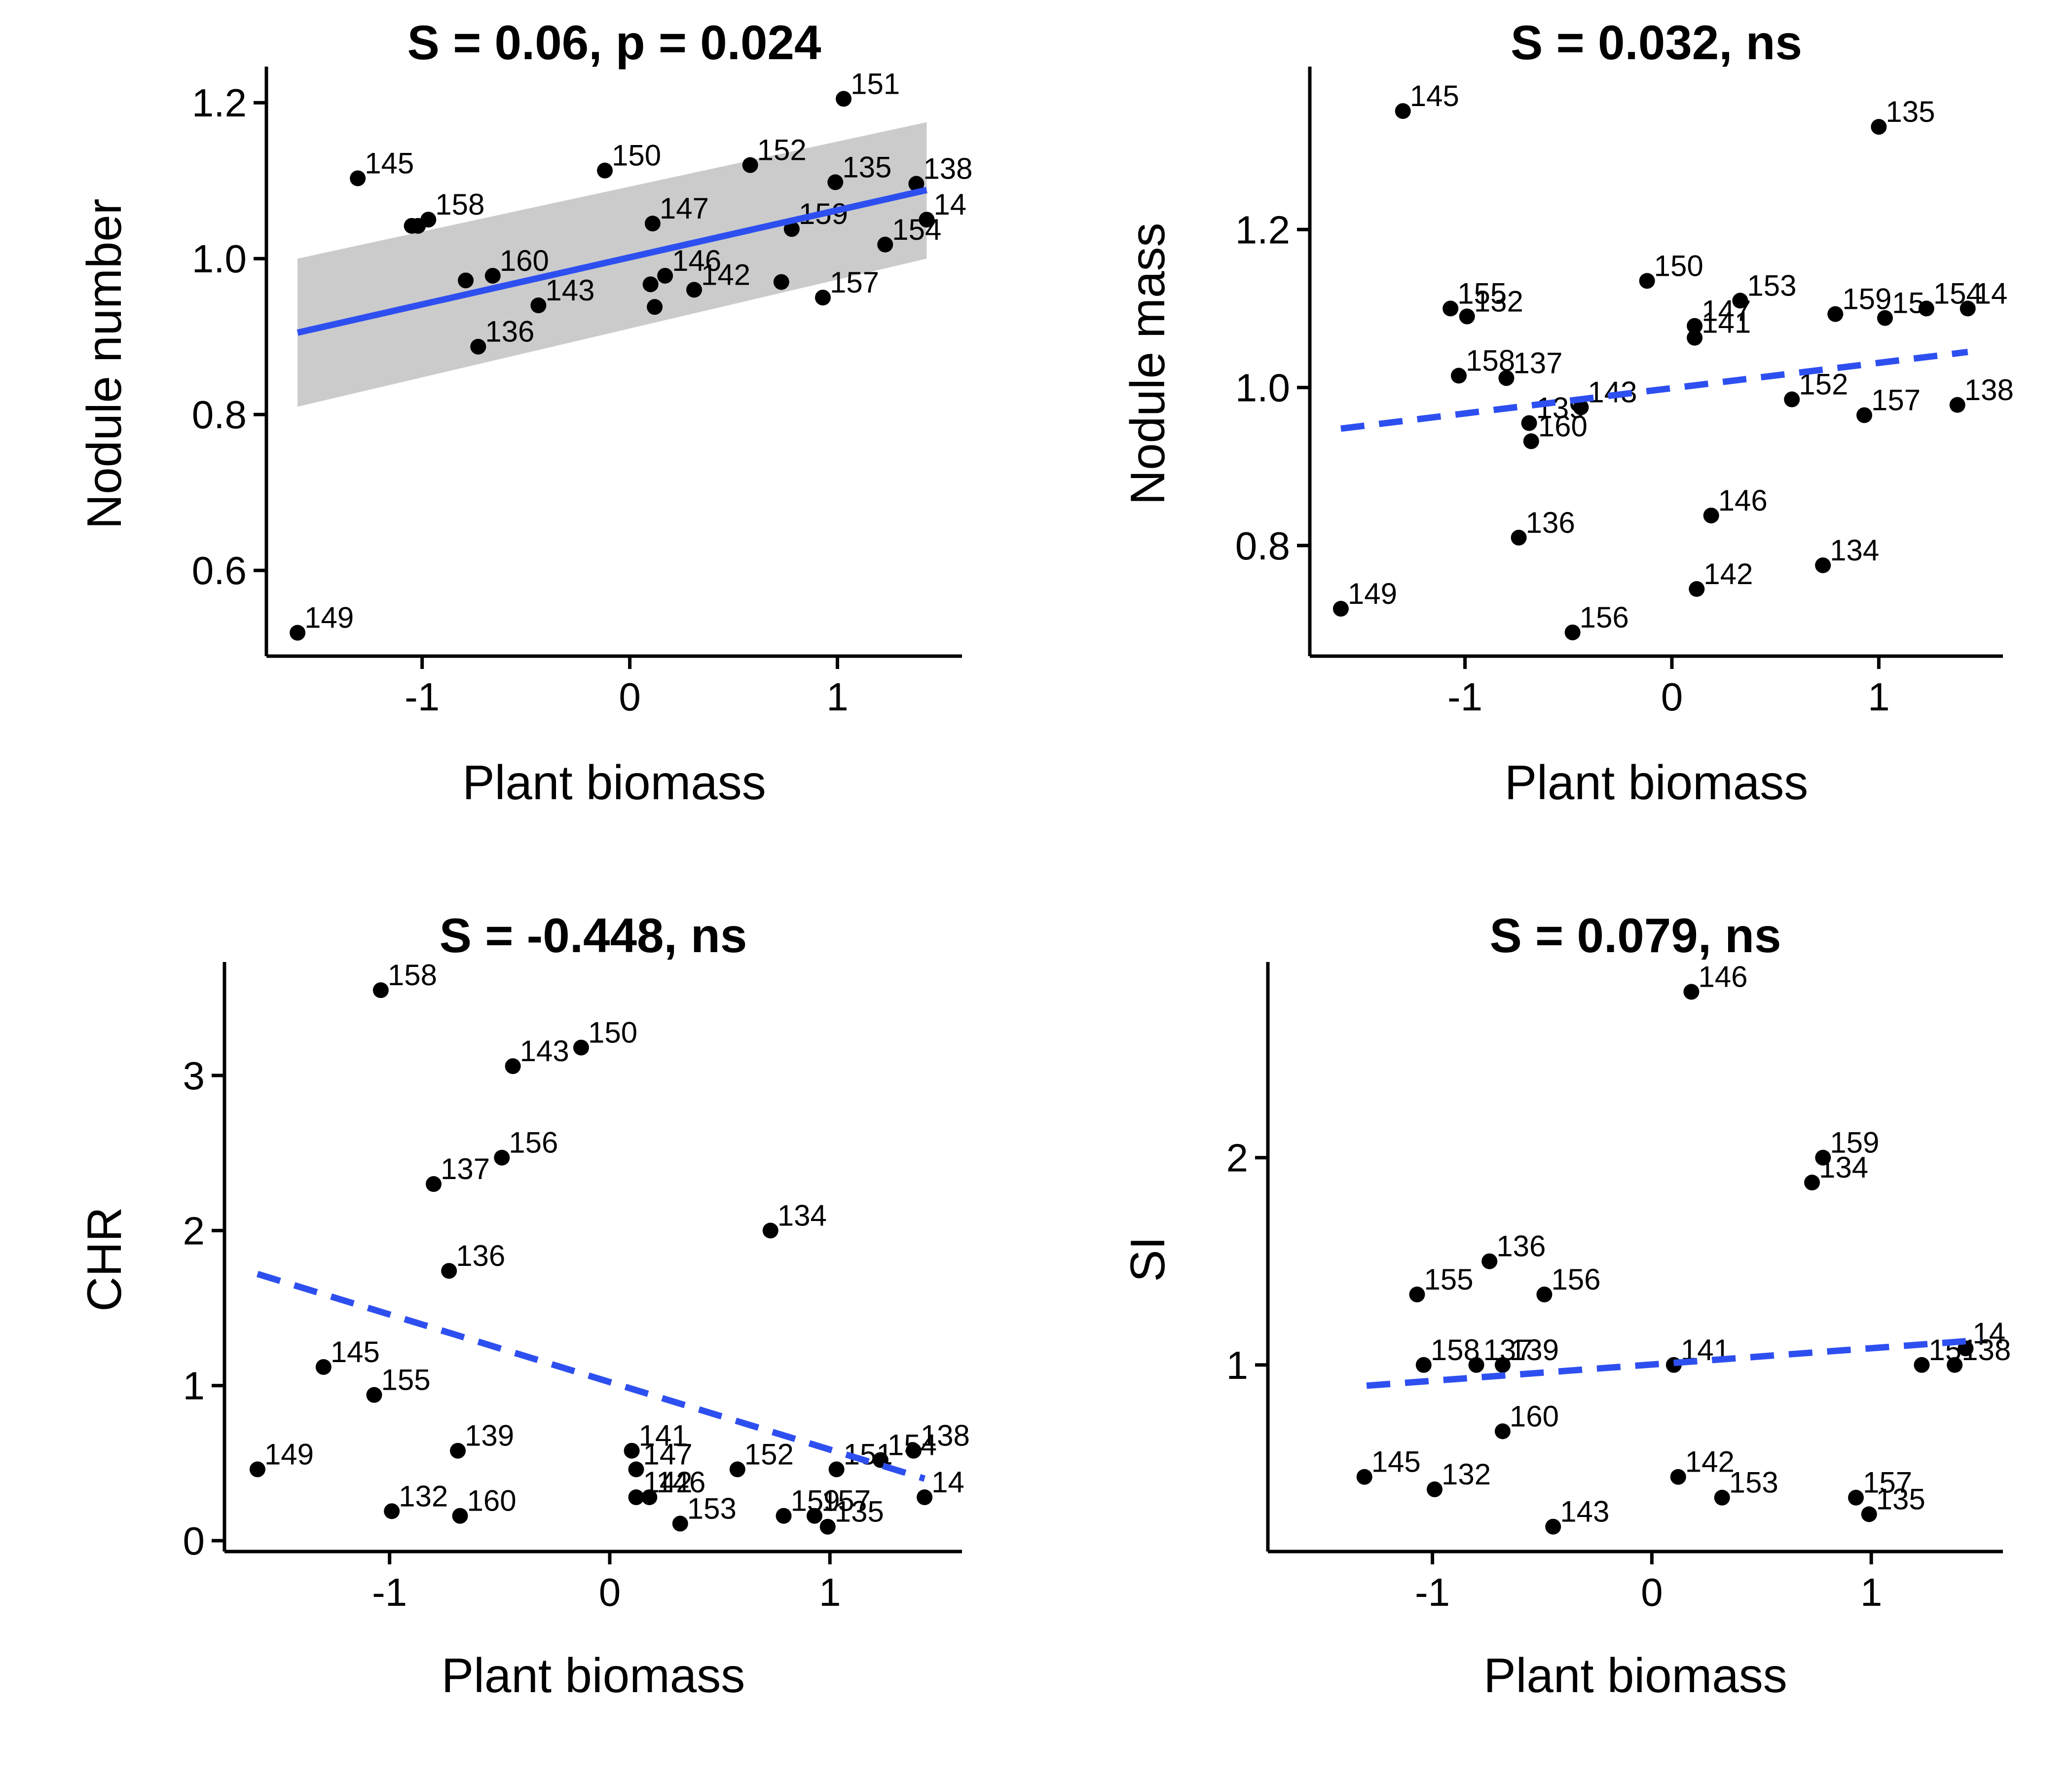  What do you see at coordinates (1674, 1363) in the screenshot?
I see `trend-line` at bounding box center [1674, 1363].